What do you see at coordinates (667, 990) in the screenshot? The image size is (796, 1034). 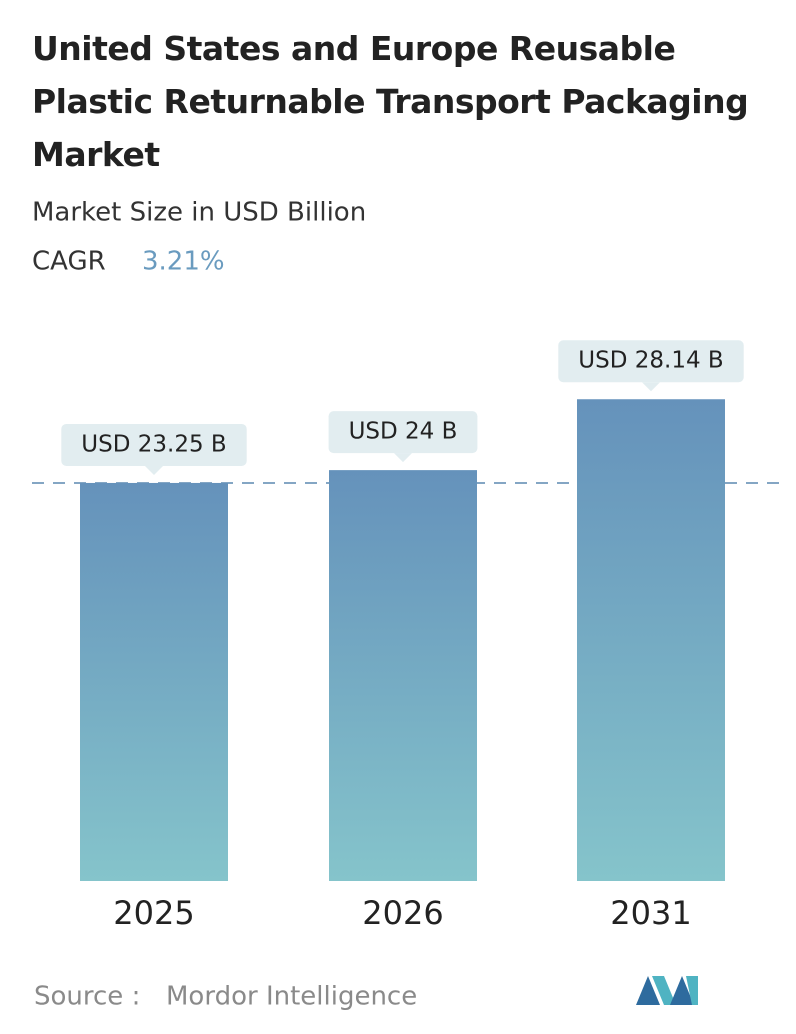 I see `logo` at bounding box center [667, 990].